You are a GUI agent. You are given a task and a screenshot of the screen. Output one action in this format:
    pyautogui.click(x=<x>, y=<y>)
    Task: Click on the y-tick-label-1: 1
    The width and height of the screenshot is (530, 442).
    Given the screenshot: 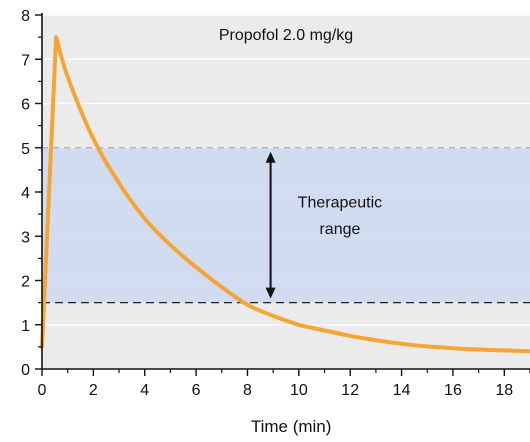 What is the action you would take?
    pyautogui.click(x=25, y=326)
    